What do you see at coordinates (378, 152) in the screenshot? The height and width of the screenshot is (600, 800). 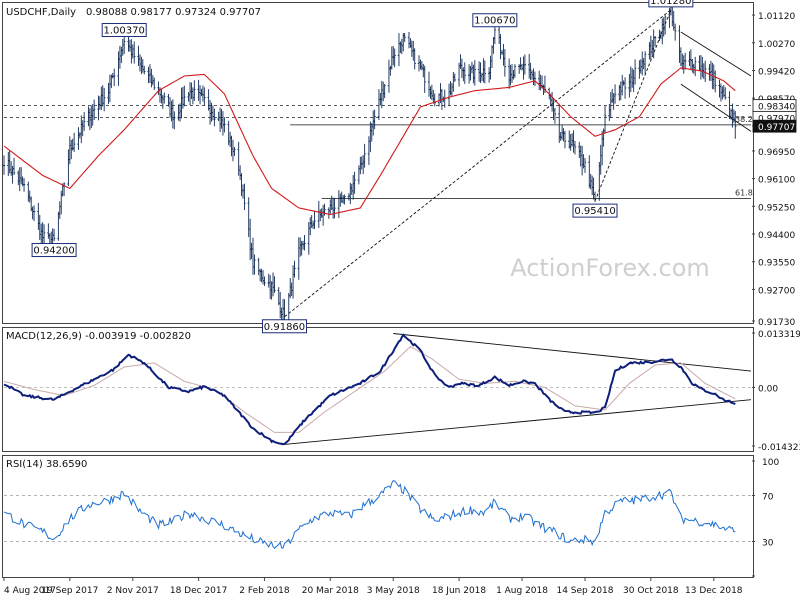 I see `price-levels: 38.2 61.8` at bounding box center [378, 152].